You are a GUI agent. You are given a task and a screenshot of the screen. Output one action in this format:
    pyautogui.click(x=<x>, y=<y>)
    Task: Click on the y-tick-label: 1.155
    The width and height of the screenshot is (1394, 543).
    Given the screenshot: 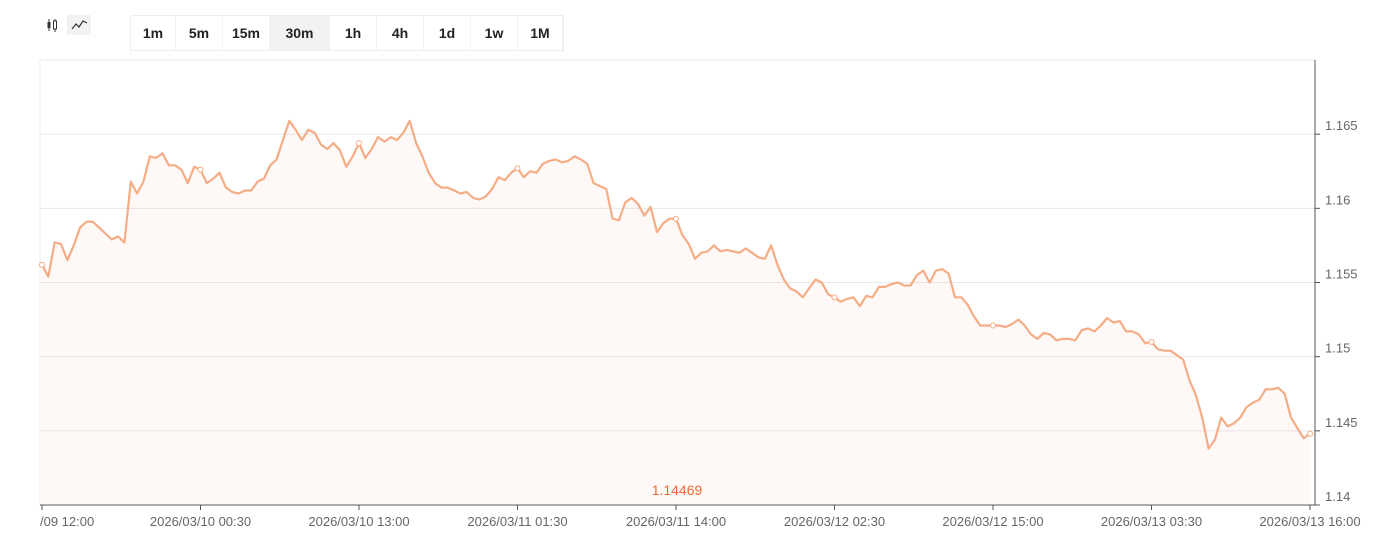 What is the action you would take?
    pyautogui.click(x=1341, y=274)
    